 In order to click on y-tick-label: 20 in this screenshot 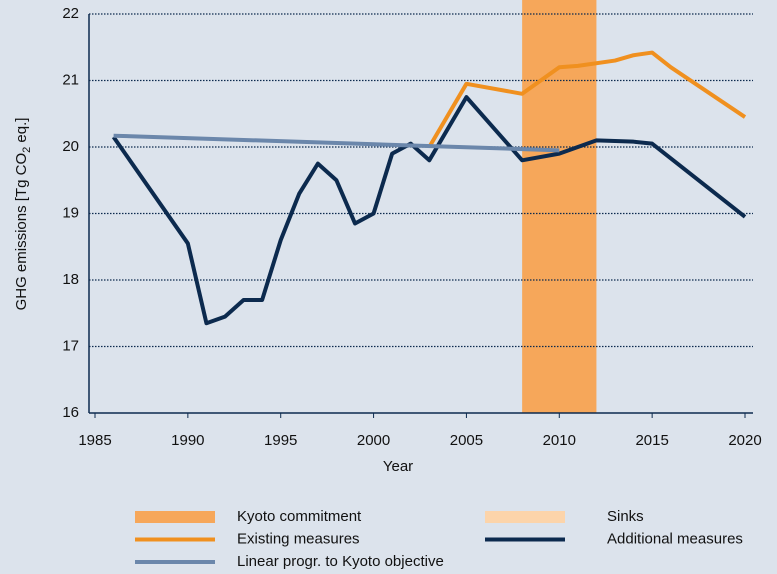, I will do `click(70, 146)`.